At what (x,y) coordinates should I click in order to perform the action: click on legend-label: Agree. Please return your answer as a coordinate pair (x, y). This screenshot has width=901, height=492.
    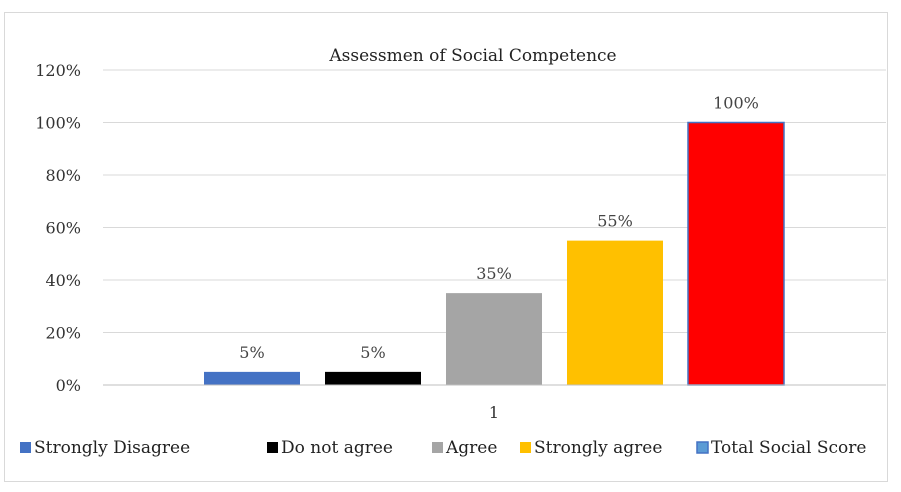
    Looking at the image, I should click on (471, 448).